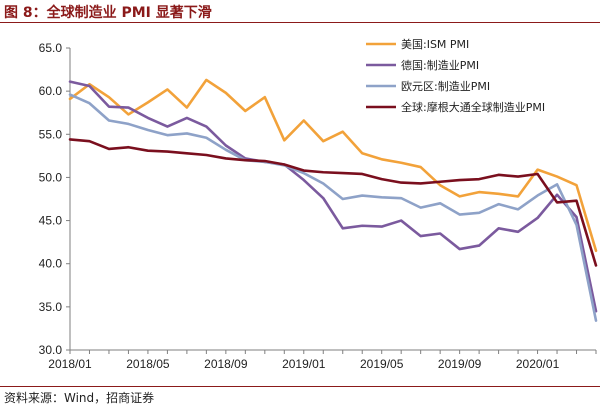 This screenshot has height=407, width=600. What do you see at coordinates (538, 364) in the screenshot?
I see `x-tick-label: 2020/01` at bounding box center [538, 364].